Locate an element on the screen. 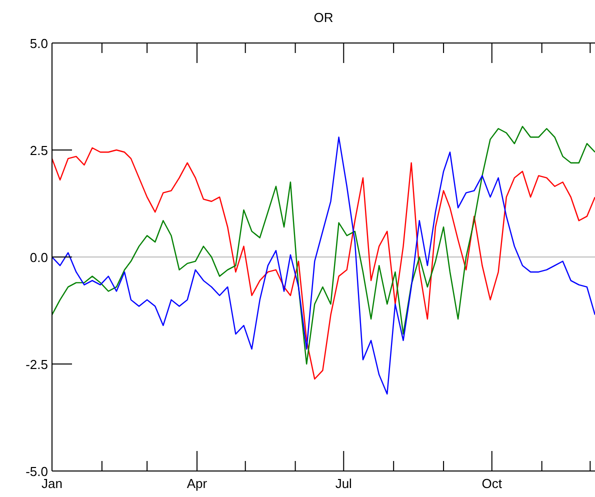  x-tick-label: Jan is located at coordinates (52, 483).